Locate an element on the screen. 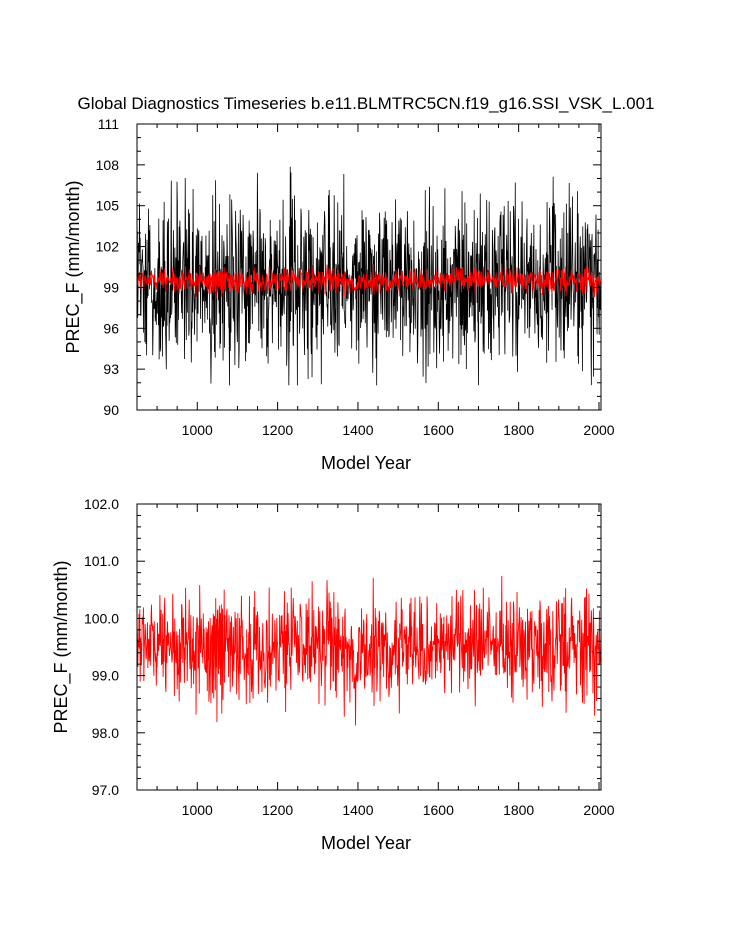 Image resolution: width=733 pixels, height=945 pixels. top-y-tick-label: 102 is located at coordinates (108, 247).